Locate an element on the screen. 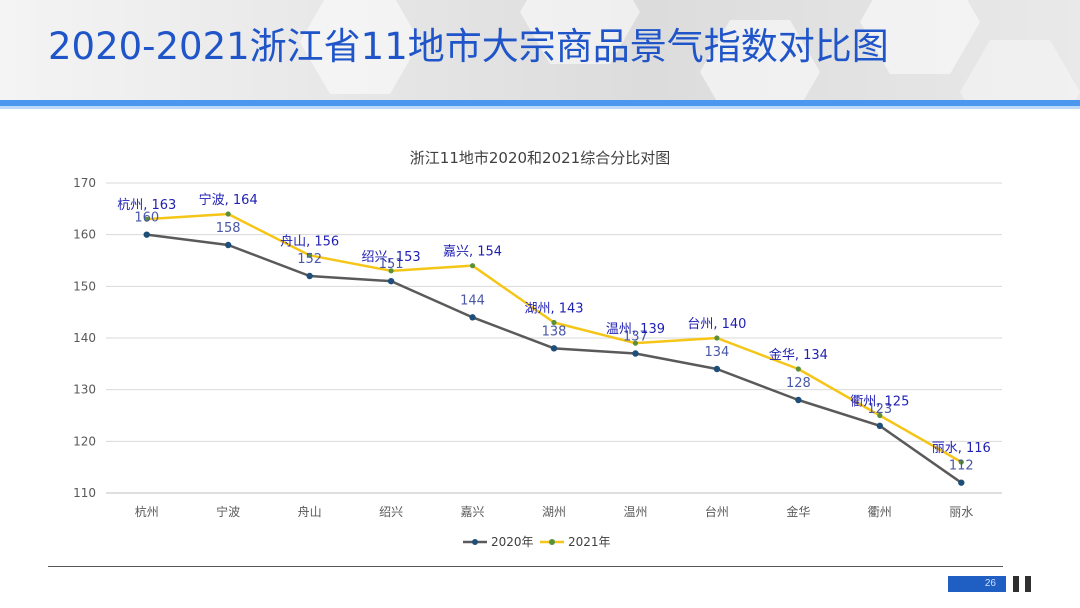 Image resolution: width=1080 pixels, height=608 pixels. data-label: 绍兴, 153 is located at coordinates (391, 257).